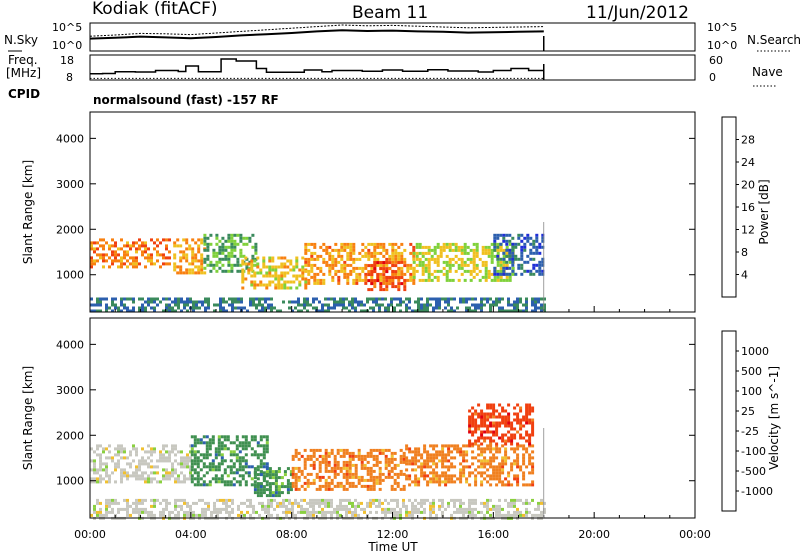 The image size is (800, 554). What do you see at coordinates (28, 212) in the screenshot?
I see `power-y-axis-label: Slant Range [km]` at bounding box center [28, 212].